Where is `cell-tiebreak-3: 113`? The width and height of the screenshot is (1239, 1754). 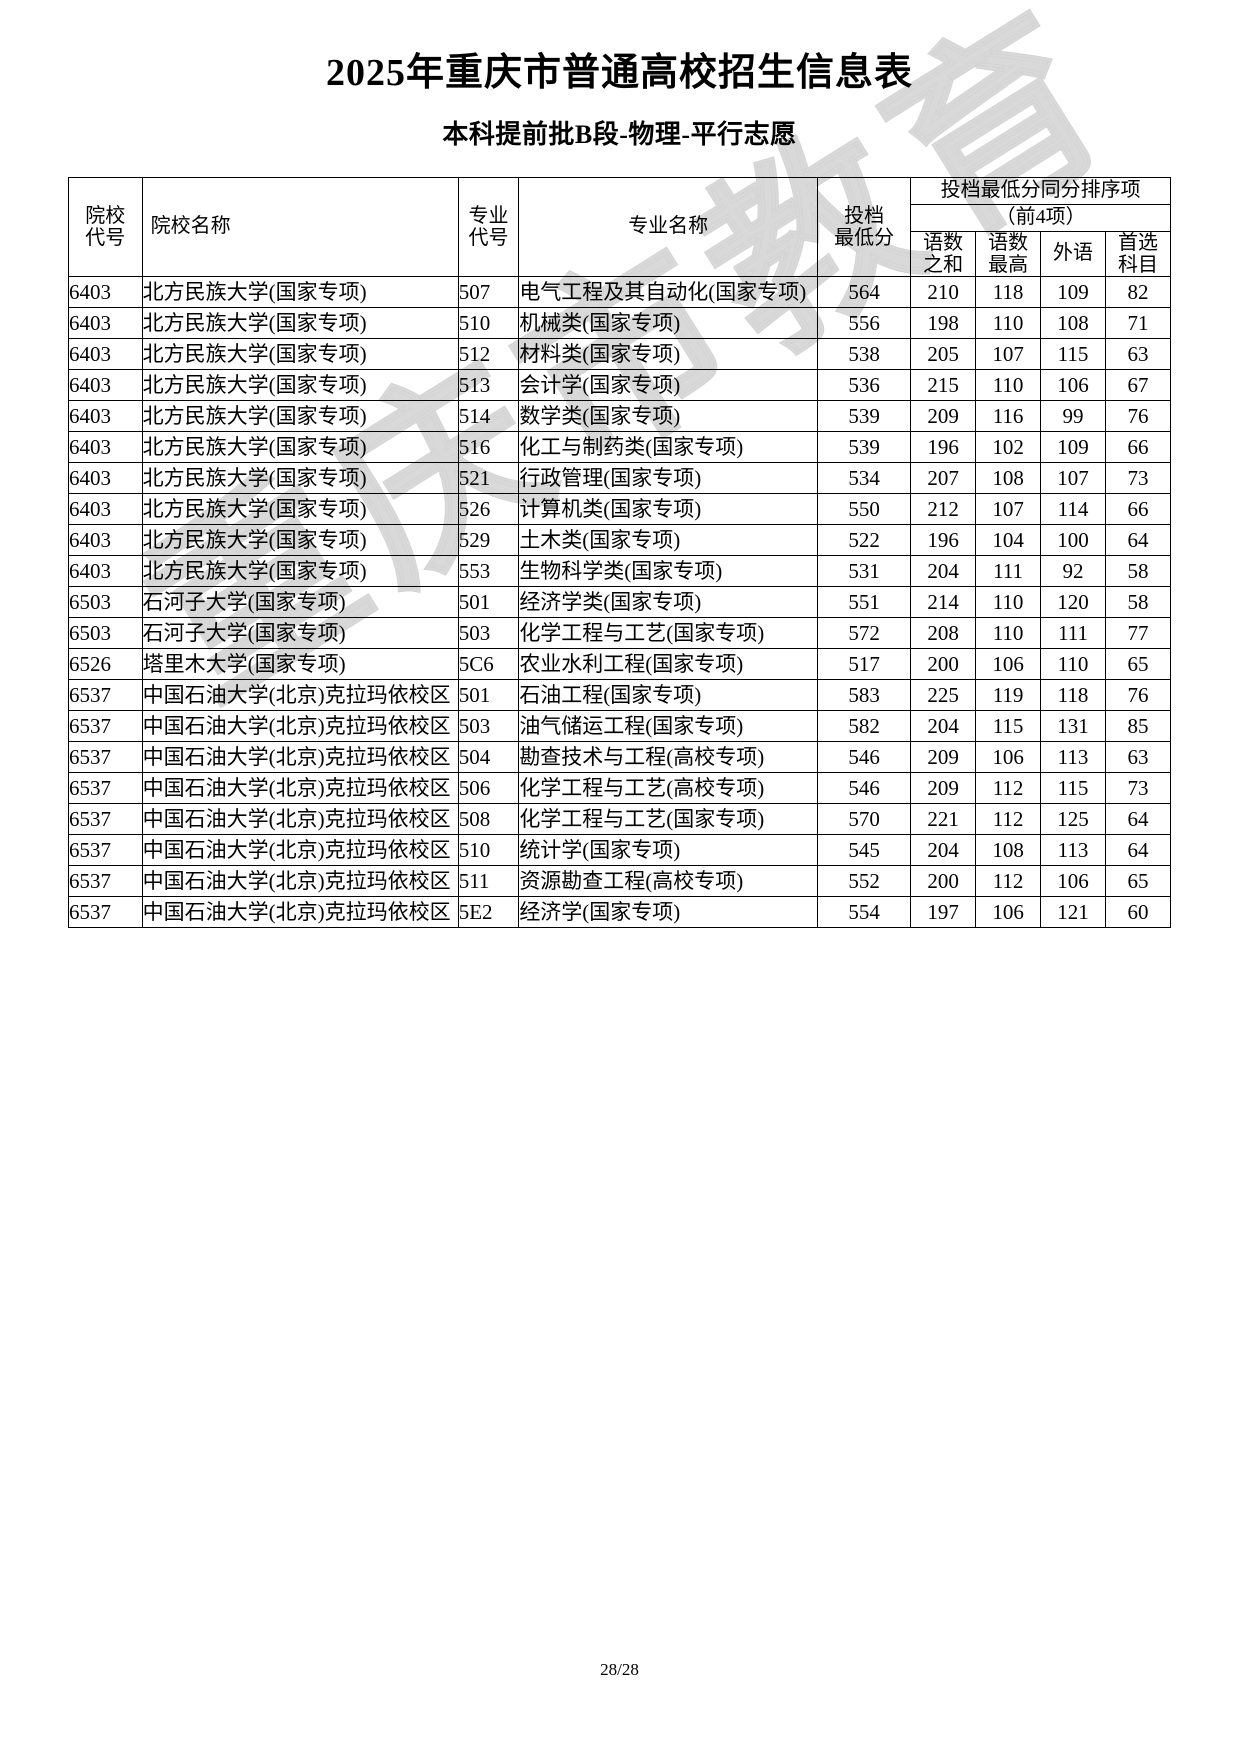 cell-tiebreak-3: 113 is located at coordinates (1073, 757).